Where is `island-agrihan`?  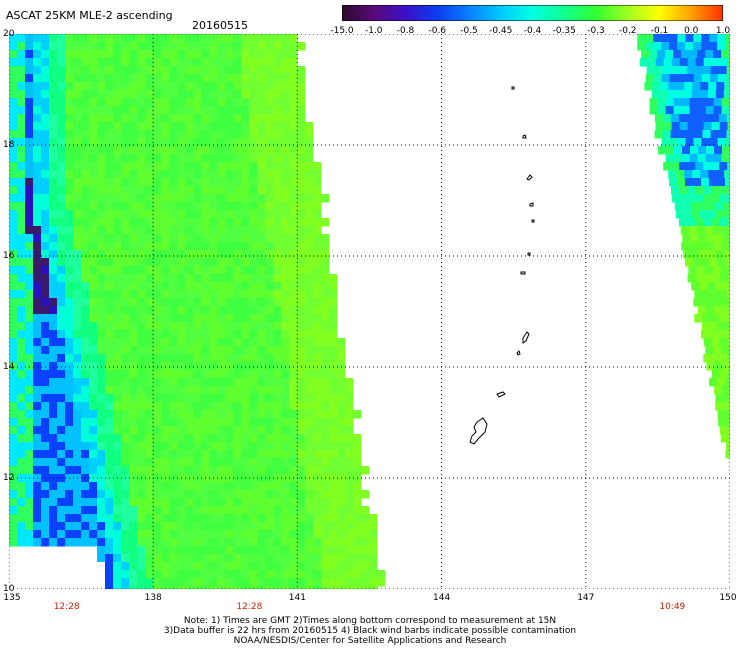 island-agrihan is located at coordinates (524, 136).